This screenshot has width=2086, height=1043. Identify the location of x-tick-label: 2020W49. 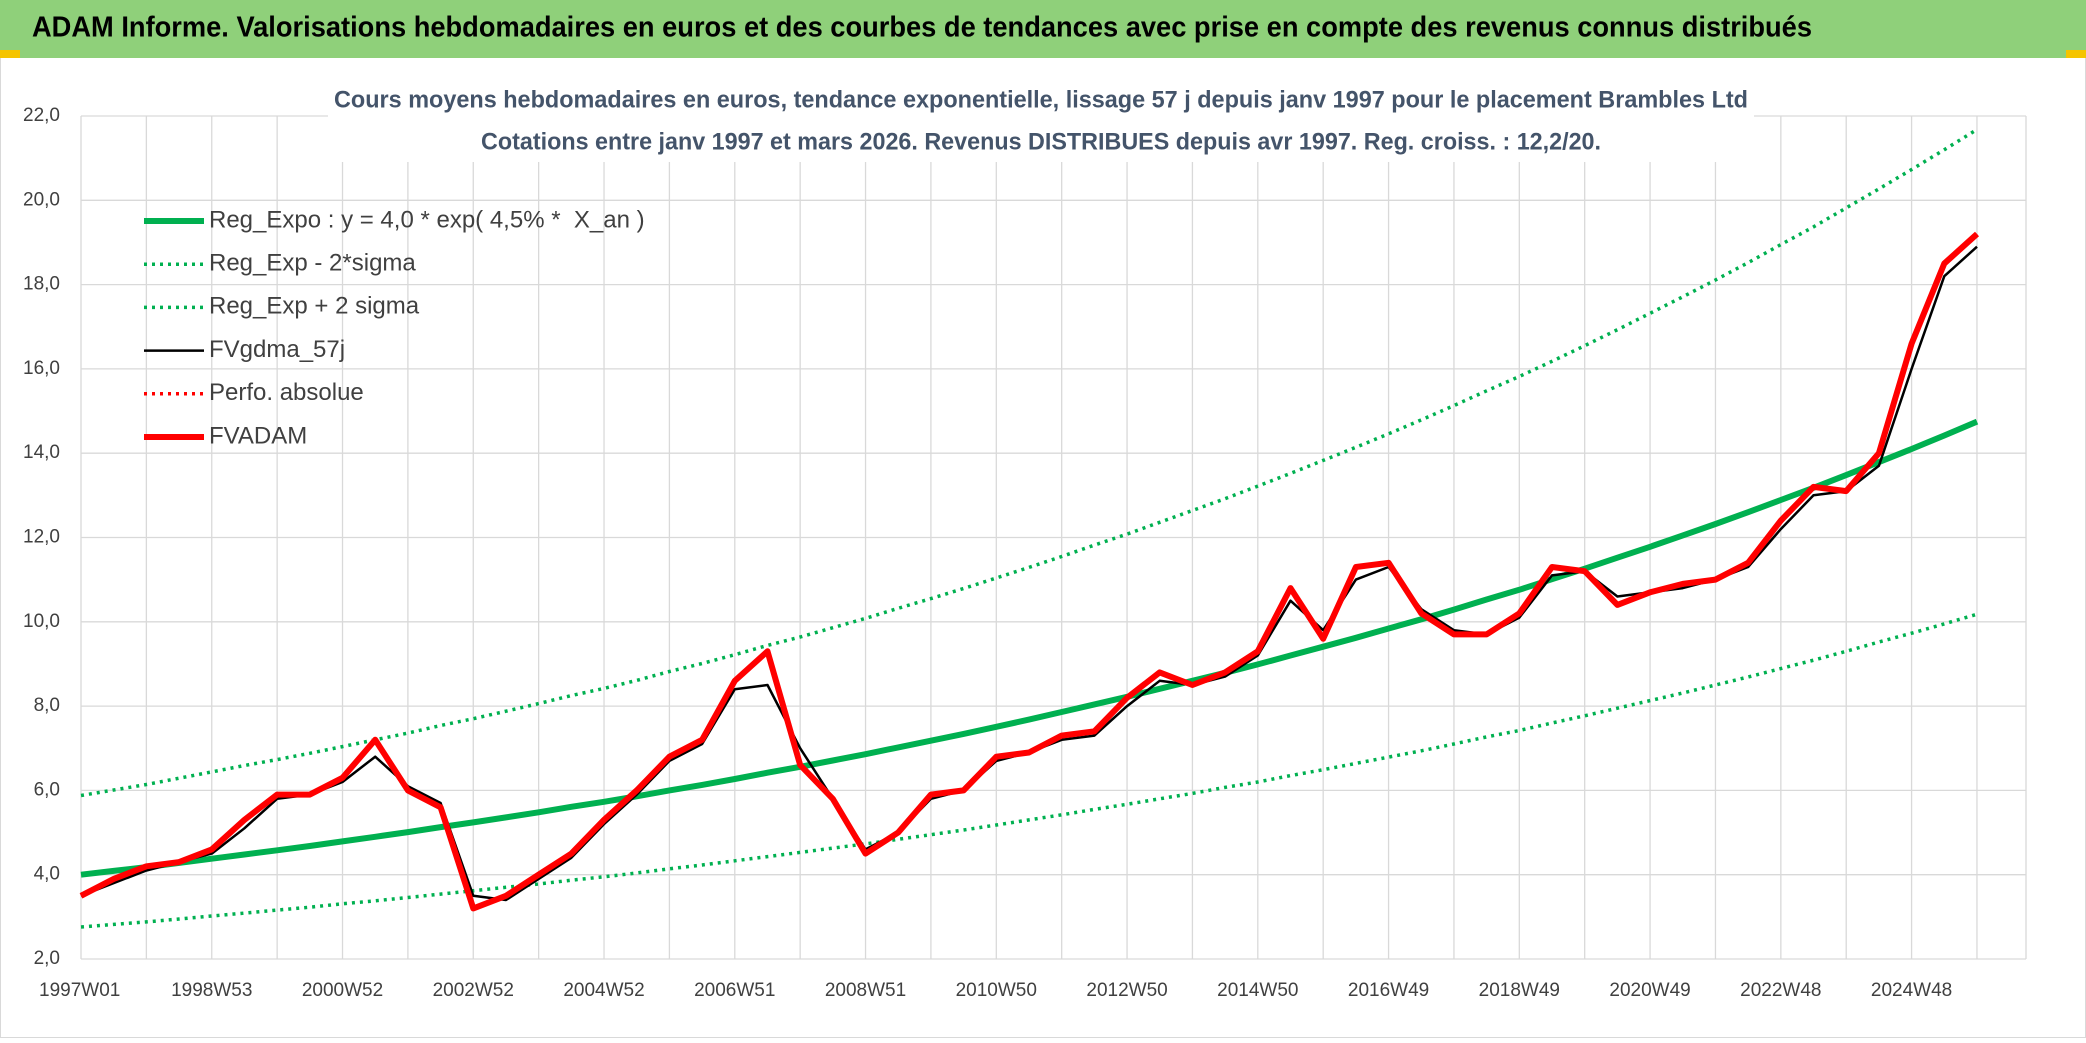
(1649, 990).